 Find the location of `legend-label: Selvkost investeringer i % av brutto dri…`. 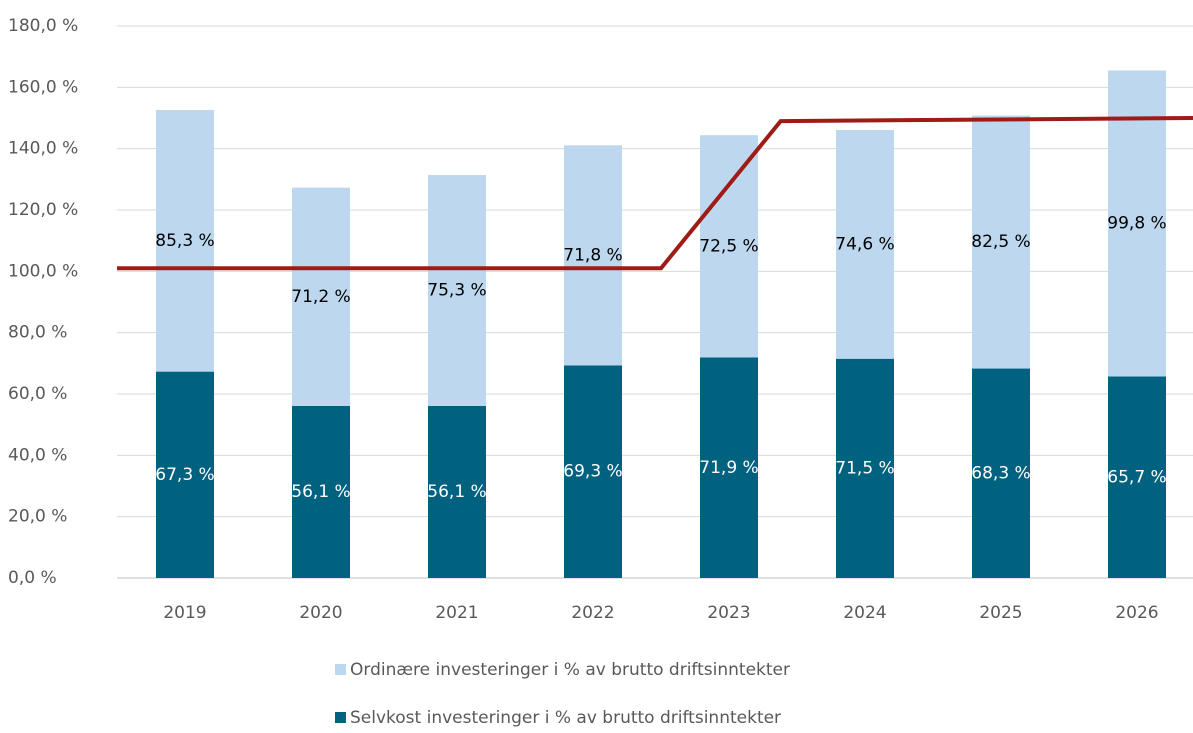

legend-label: Selvkost investeringer i % av brutto dri… is located at coordinates (565, 718).